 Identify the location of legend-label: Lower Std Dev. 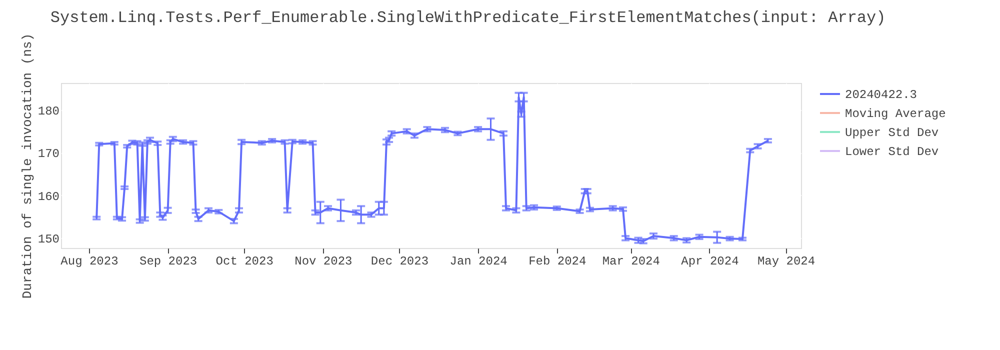
(892, 152).